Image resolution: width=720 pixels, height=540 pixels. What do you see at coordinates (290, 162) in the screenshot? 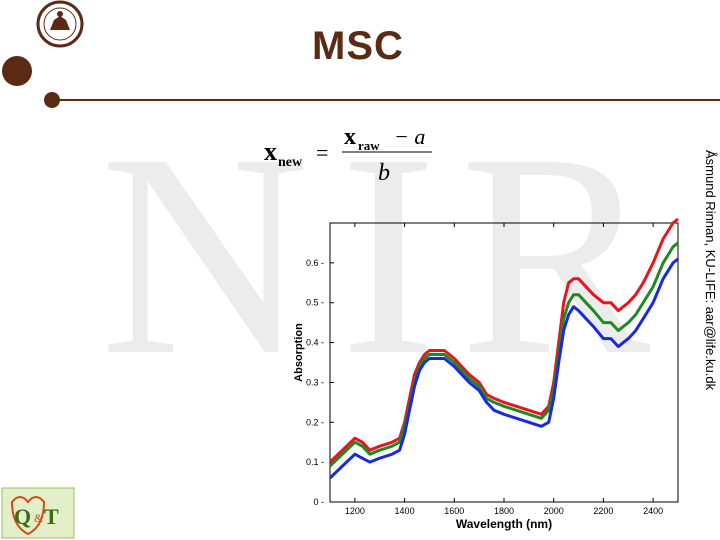
I see `formula-lhs-sub: new` at bounding box center [290, 162].